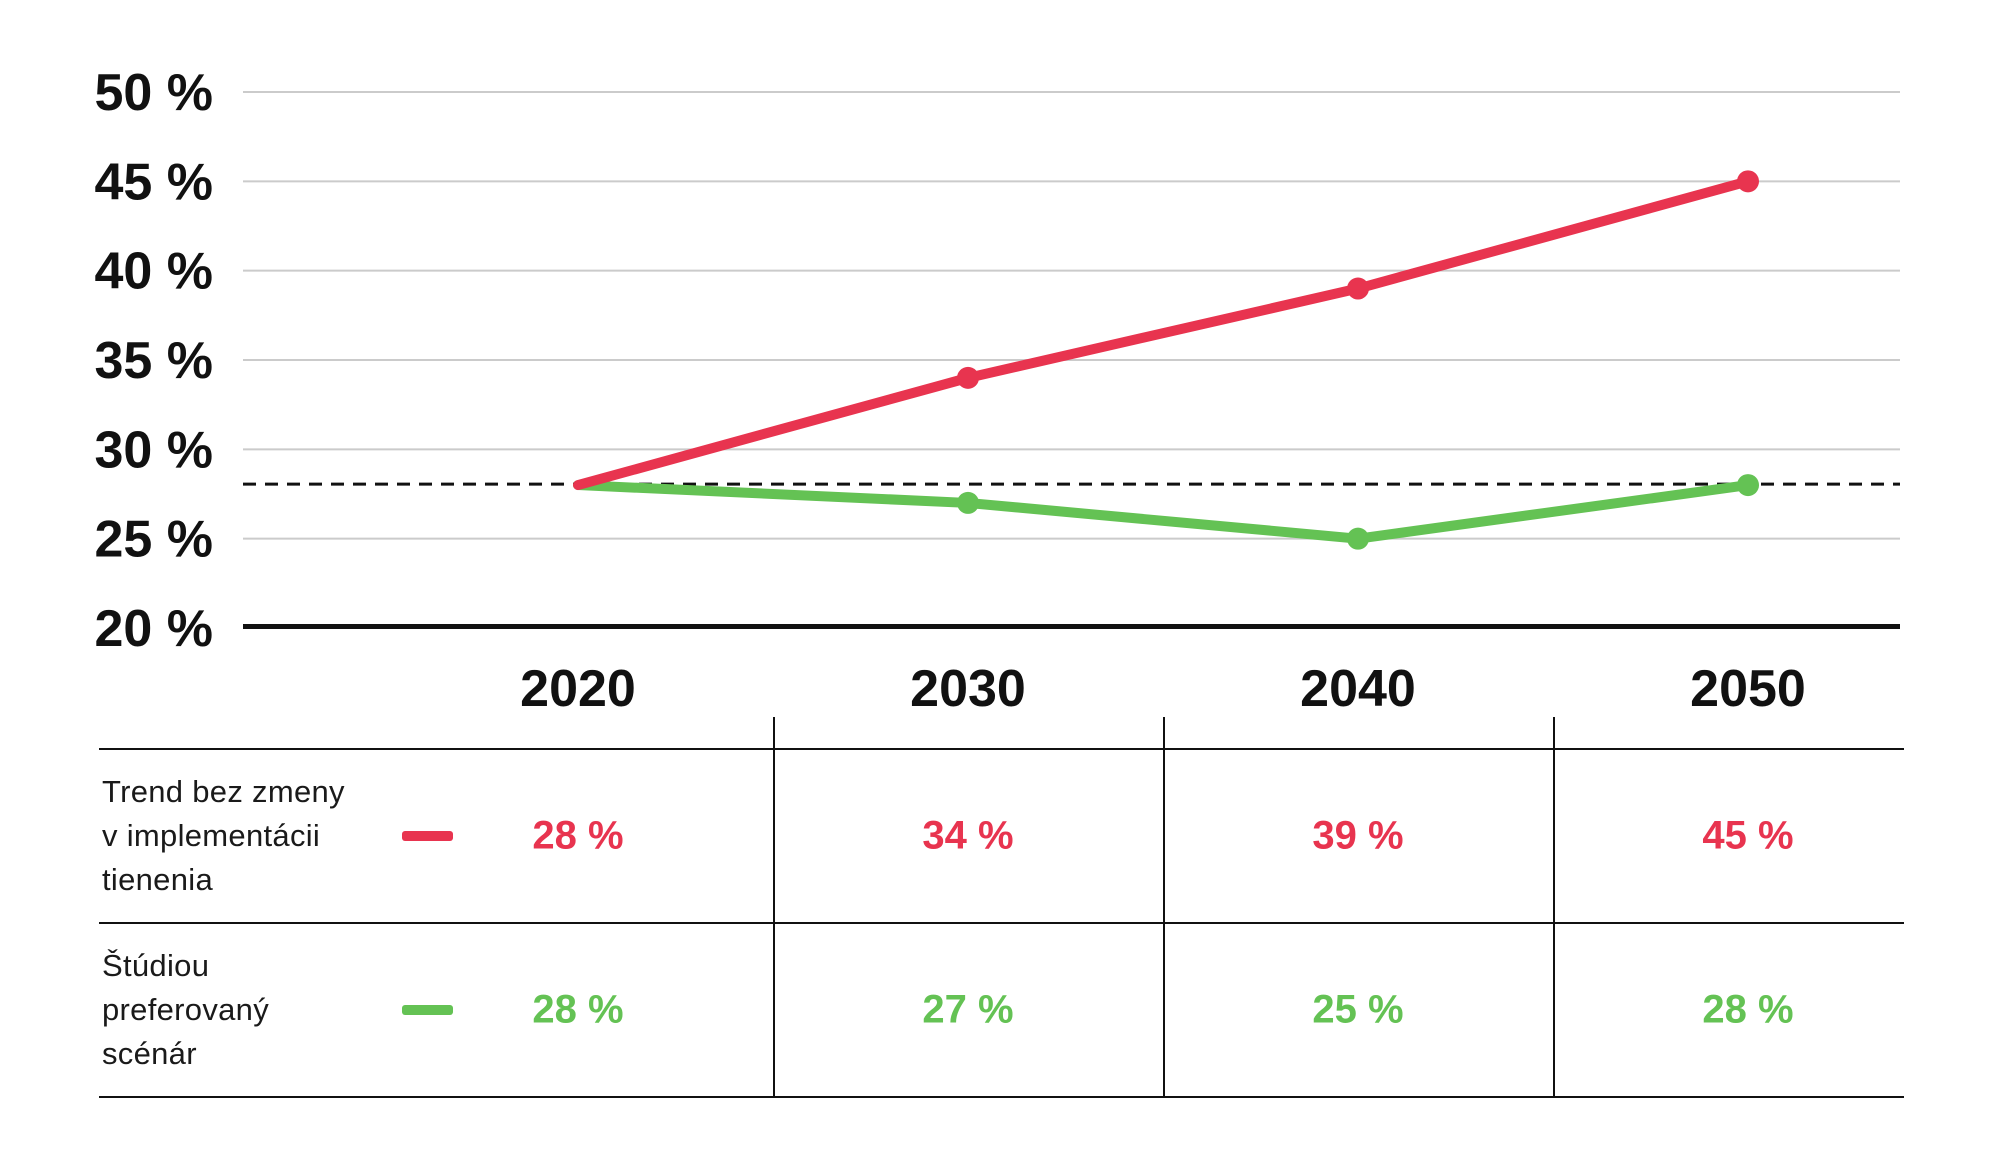  I want to click on y-tick-label: 25 %, so click(153, 540).